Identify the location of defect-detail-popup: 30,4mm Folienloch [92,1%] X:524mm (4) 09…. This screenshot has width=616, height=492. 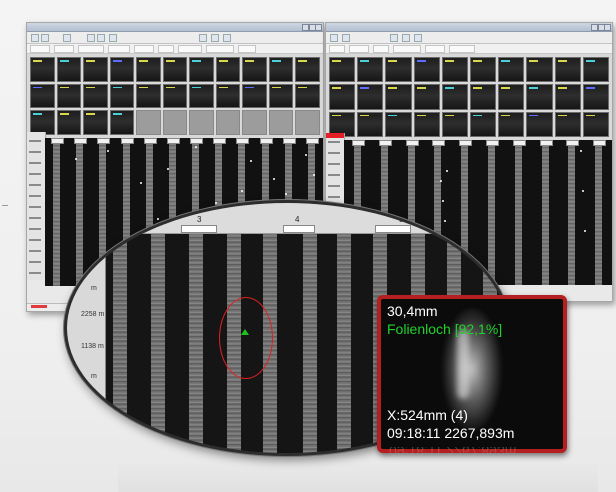
(472, 374).